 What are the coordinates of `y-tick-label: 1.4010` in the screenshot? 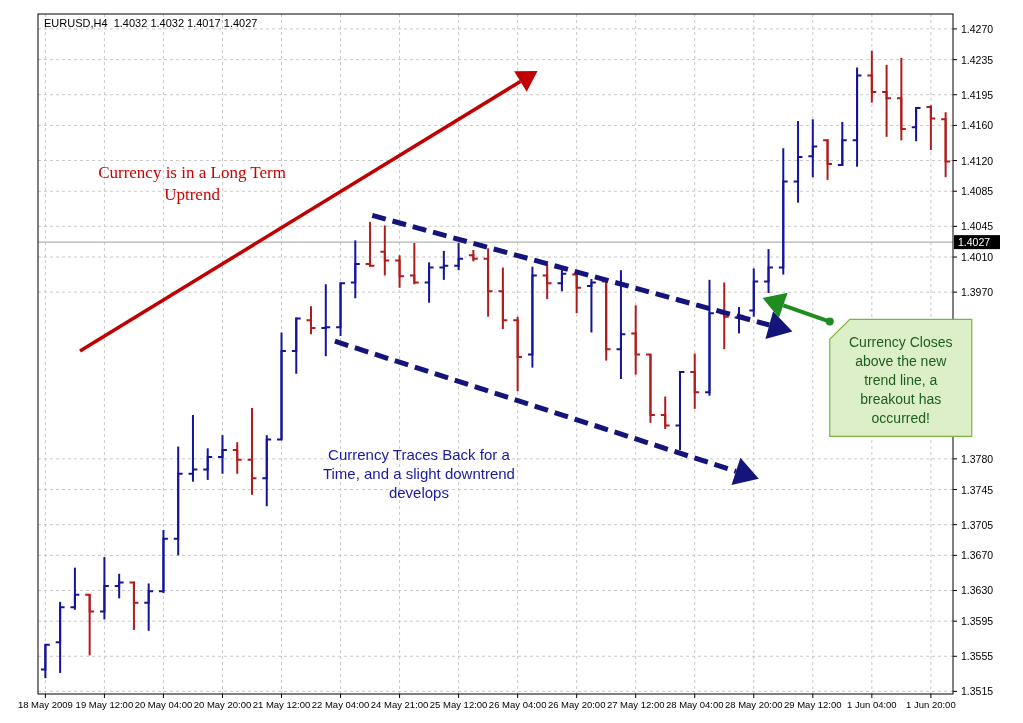 It's located at (977, 257).